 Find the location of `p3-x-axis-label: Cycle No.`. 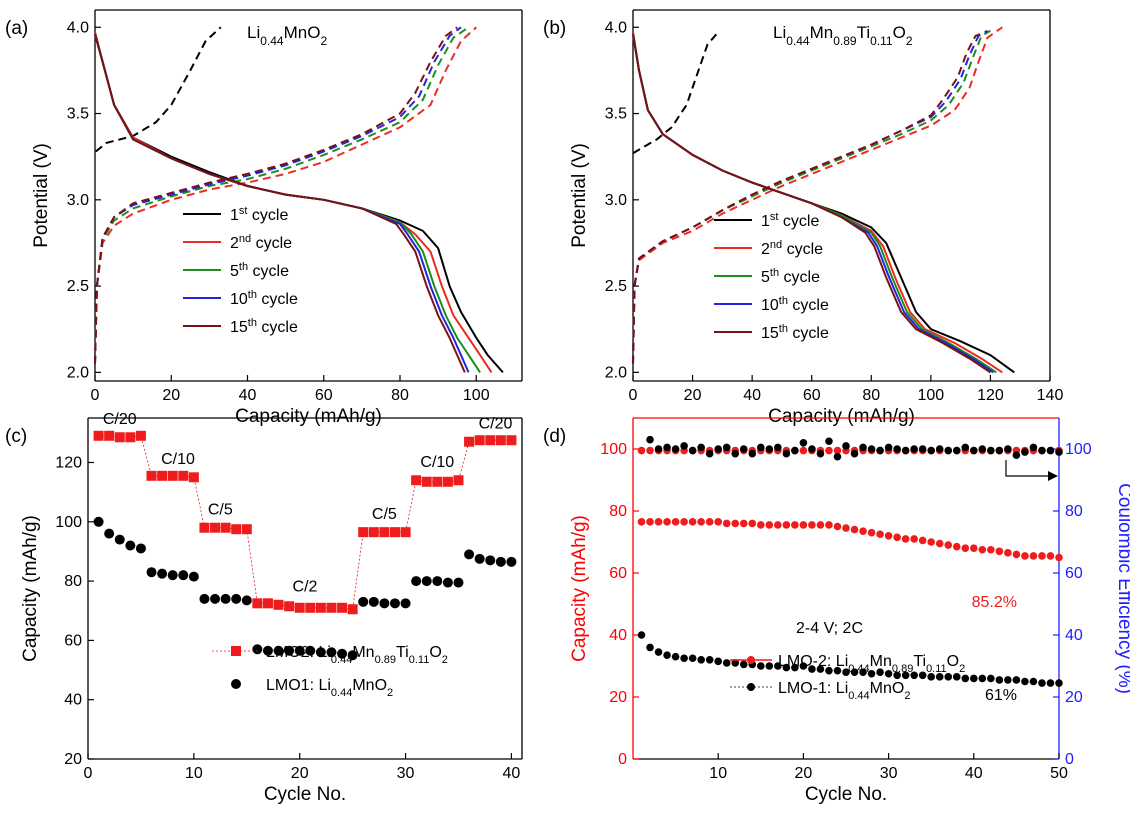

p3-x-axis-label: Cycle No. is located at coordinates (846, 794).